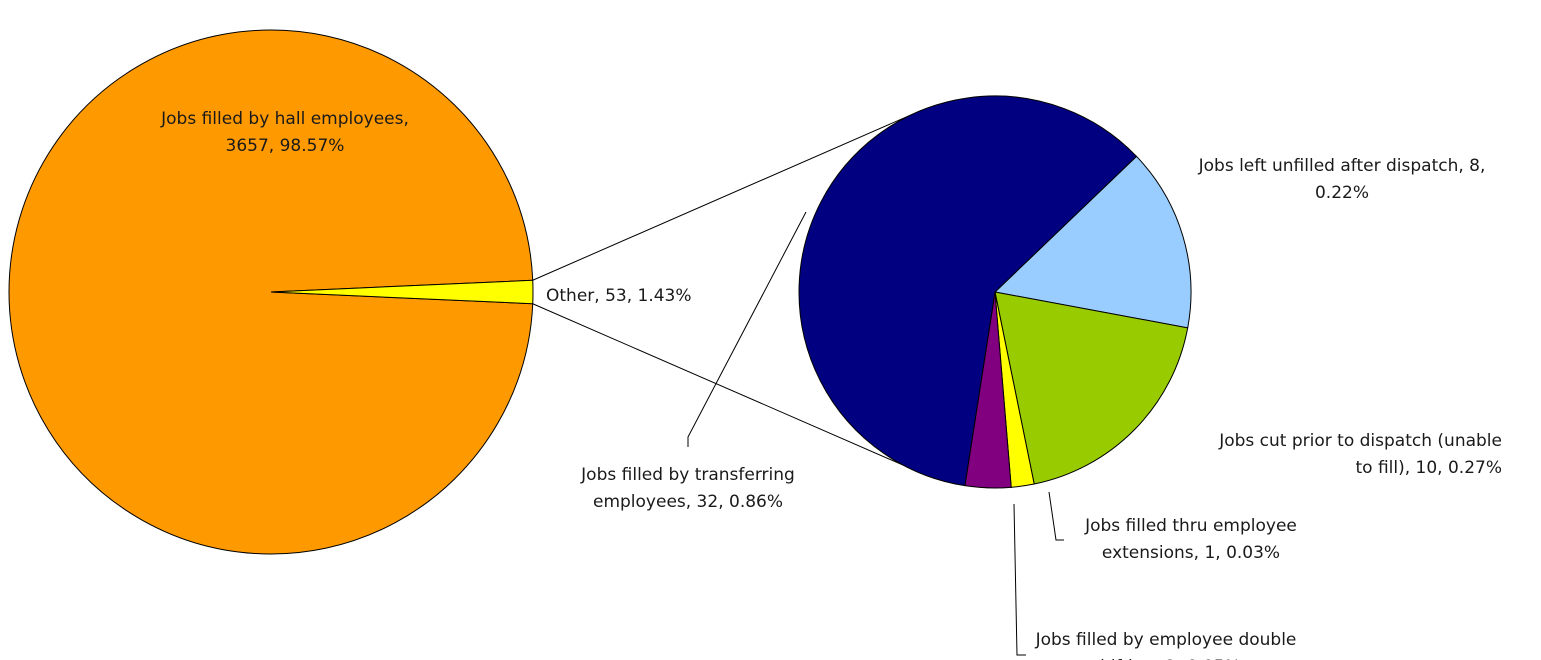 The height and width of the screenshot is (660, 1541). Describe the element at coordinates (1091, 388) in the screenshot. I see `slice-jobs-cut-prior-to-dispatch-unable-to-fill` at that location.